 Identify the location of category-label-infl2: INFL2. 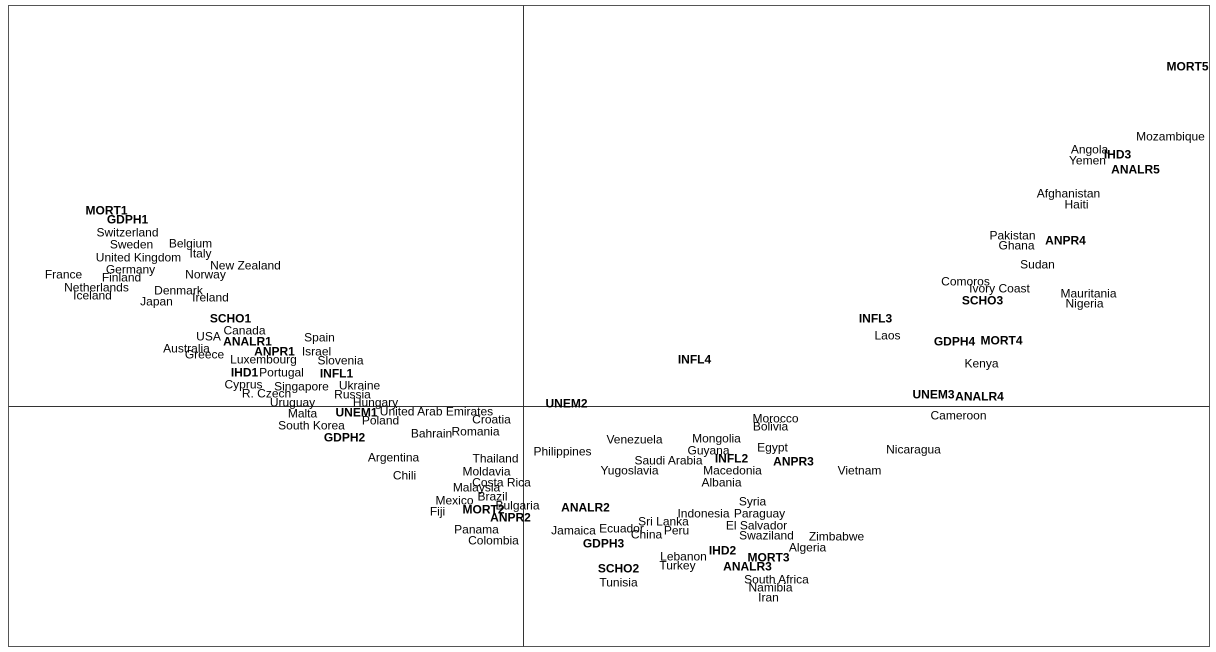
(732, 459).